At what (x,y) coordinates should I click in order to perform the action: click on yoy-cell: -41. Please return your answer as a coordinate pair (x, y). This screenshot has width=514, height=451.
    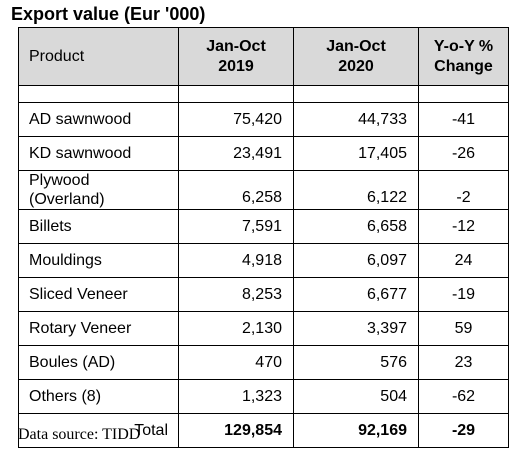
    Looking at the image, I should click on (463, 119).